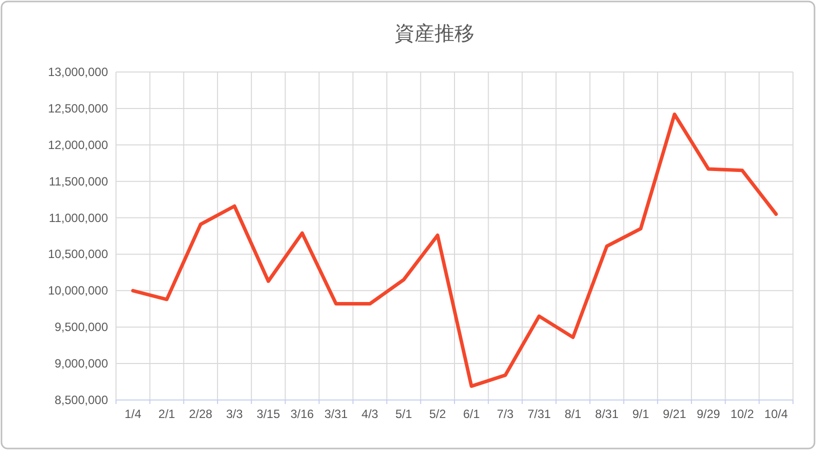 The image size is (816, 450). What do you see at coordinates (78, 72) in the screenshot?
I see `y-tick-label: 13,000,000` at bounding box center [78, 72].